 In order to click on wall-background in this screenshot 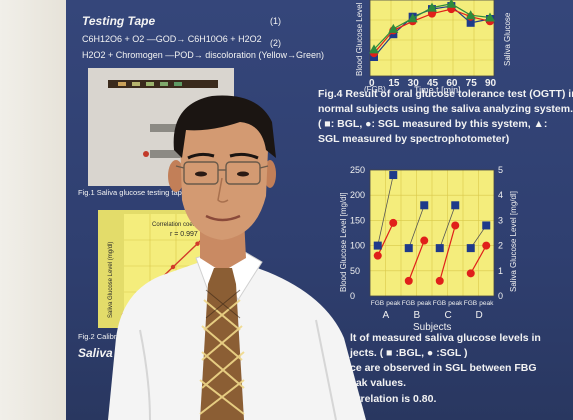, I will do `click(35, 210)`.